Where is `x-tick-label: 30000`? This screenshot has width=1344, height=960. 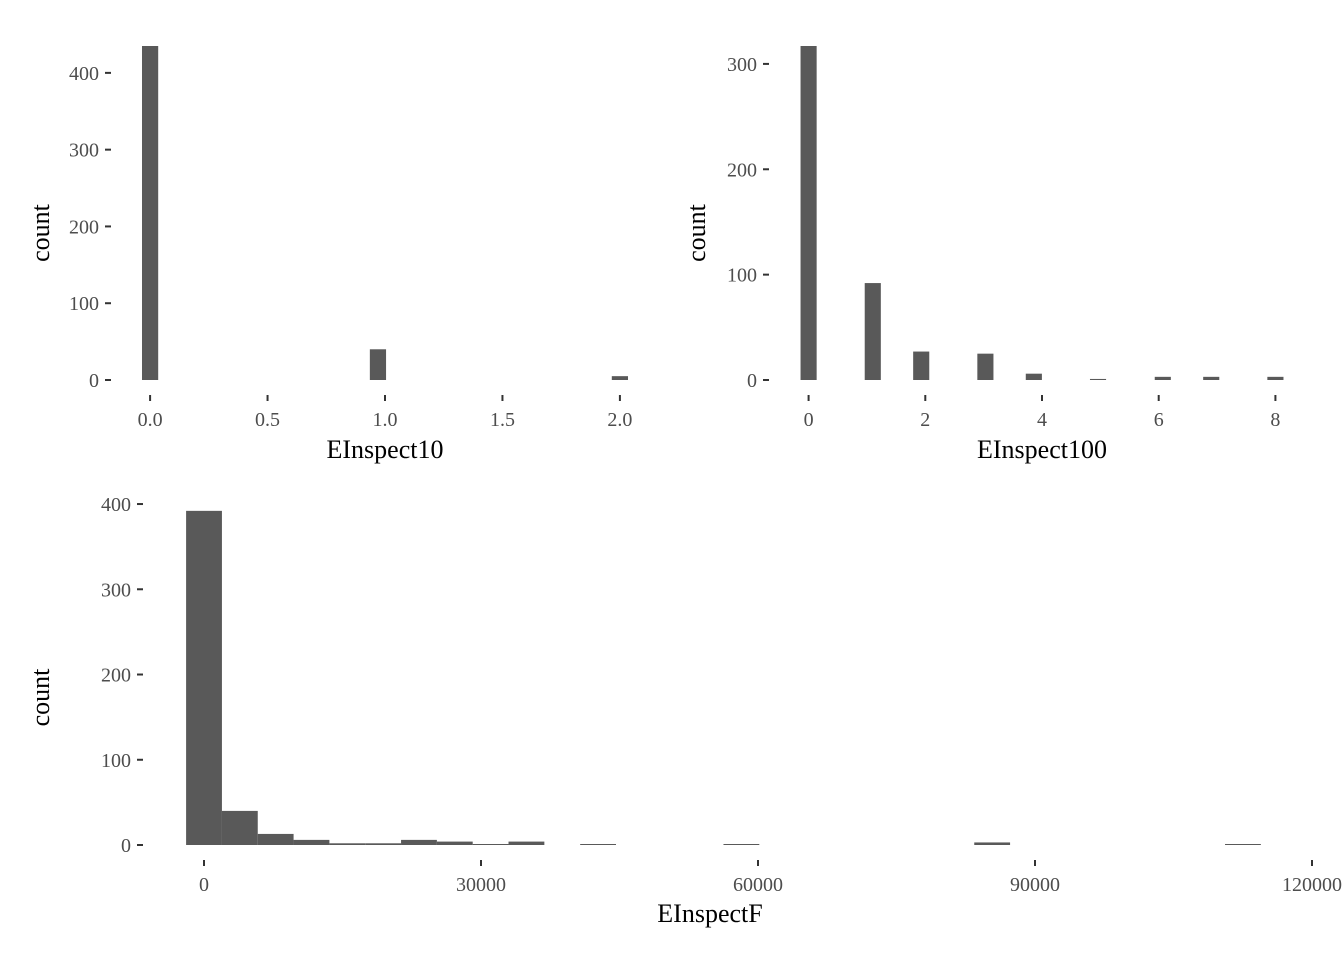
x-tick-label: 30000 is located at coordinates (481, 885).